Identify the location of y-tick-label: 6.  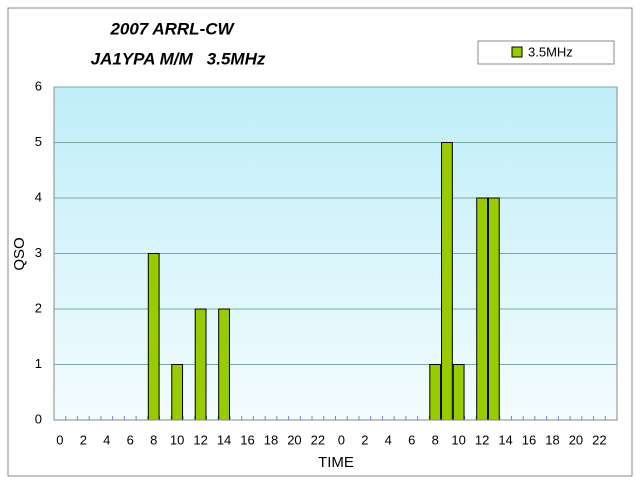
(38, 85).